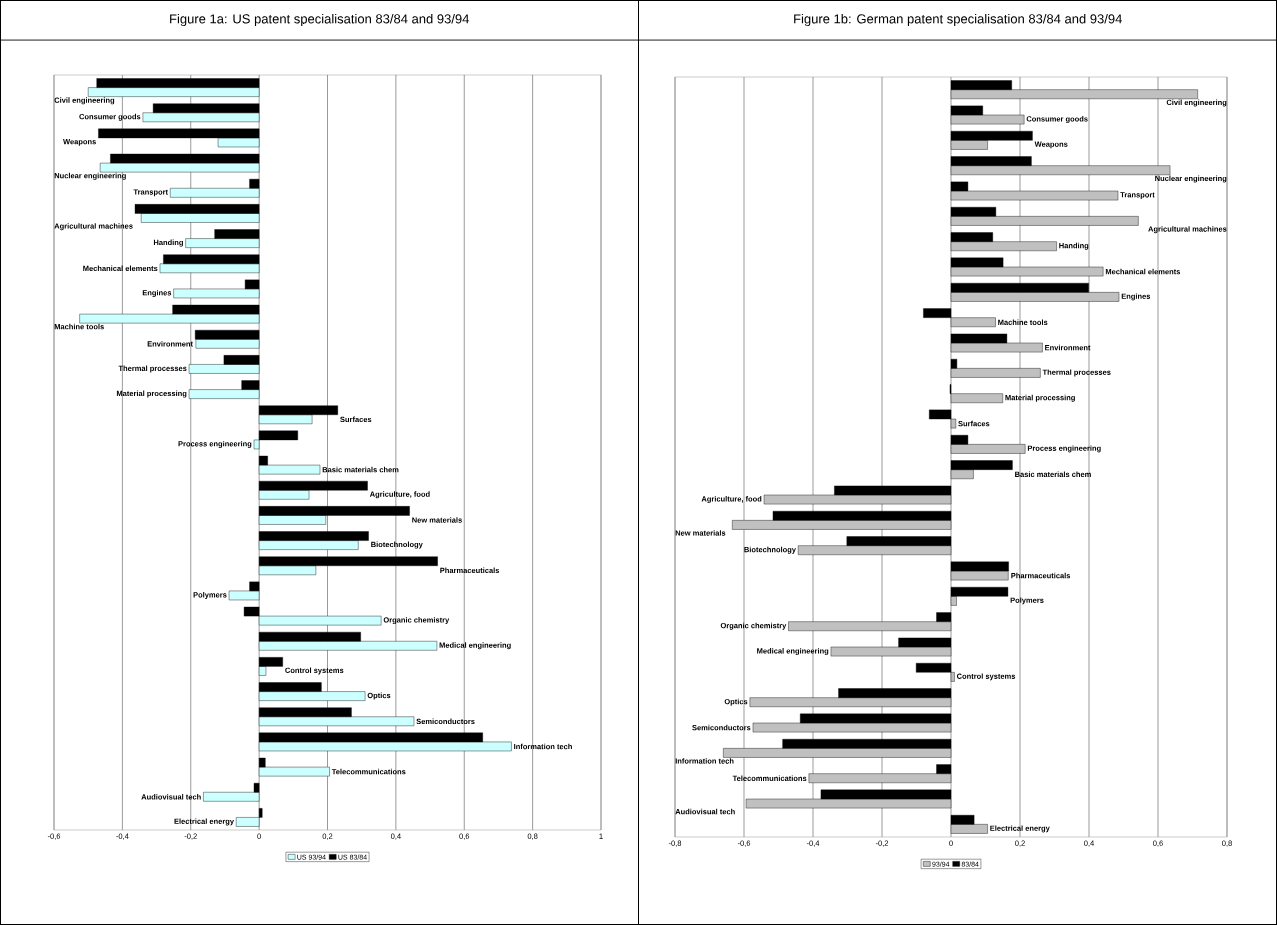 The image size is (1277, 925). What do you see at coordinates (320, 20) in the screenshot?
I see `chart-title: Figure 1a: US patent specialisation 83/84 and 93/94` at bounding box center [320, 20].